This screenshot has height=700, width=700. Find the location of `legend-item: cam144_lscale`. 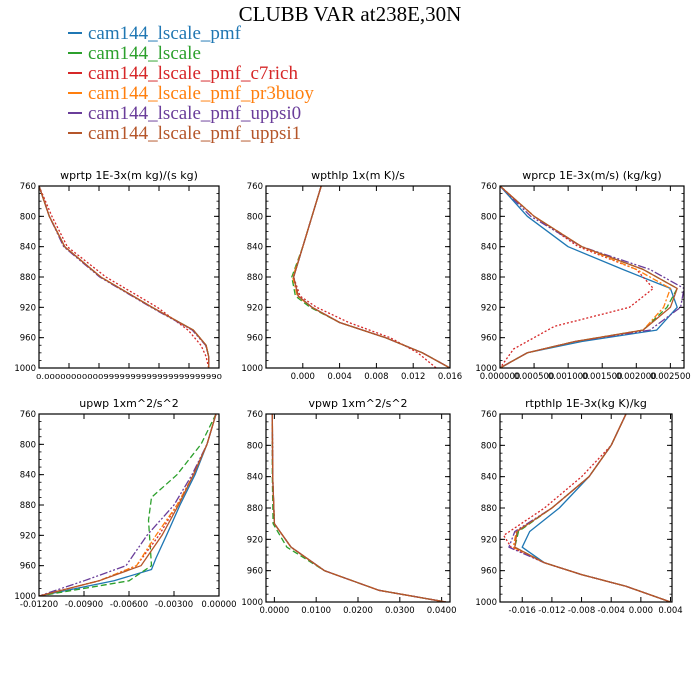

legend-item: cam144_lscale is located at coordinates (191, 54).